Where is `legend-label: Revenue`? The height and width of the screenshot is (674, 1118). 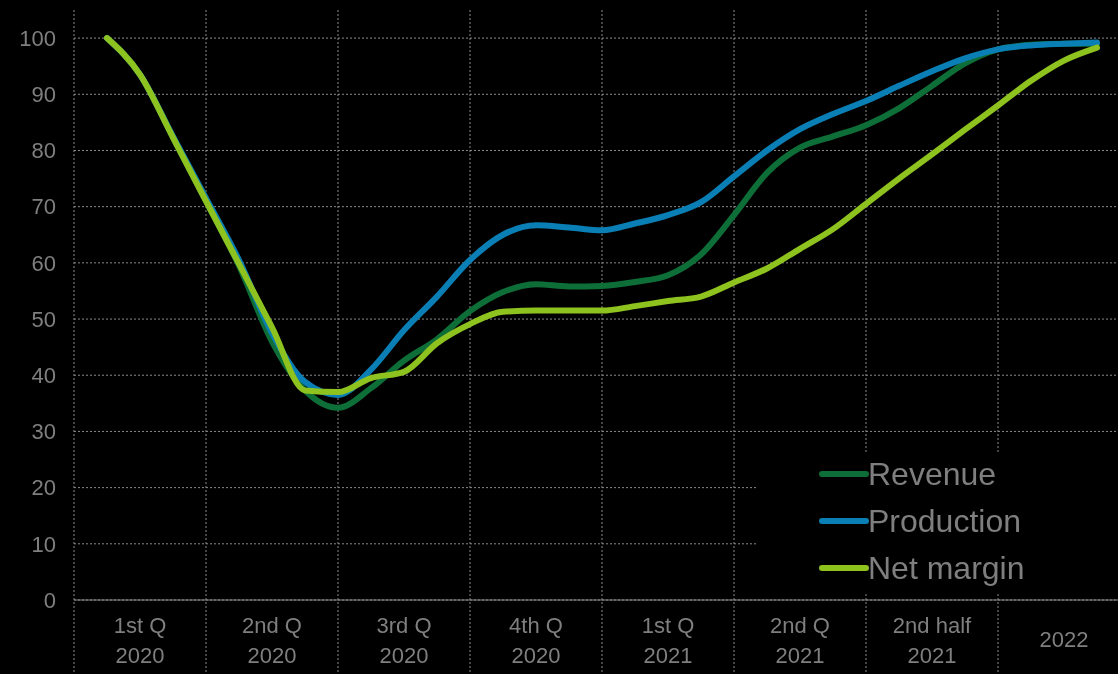
legend-label: Revenue is located at coordinates (932, 474).